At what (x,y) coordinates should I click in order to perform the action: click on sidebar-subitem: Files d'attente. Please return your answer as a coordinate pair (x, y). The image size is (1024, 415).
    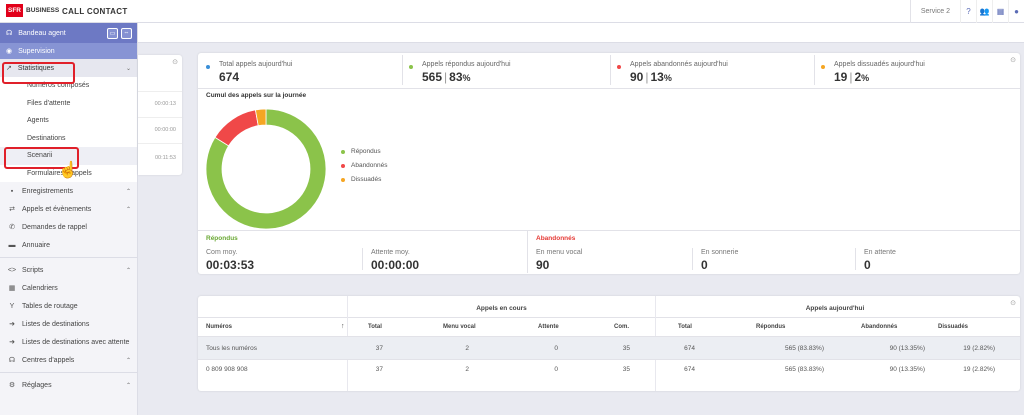
    Looking at the image, I should click on (68, 103).